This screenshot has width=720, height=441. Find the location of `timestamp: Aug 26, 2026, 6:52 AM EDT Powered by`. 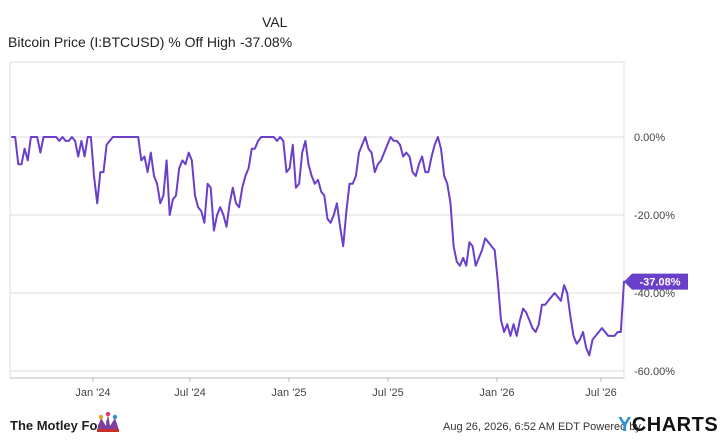

timestamp: Aug 26, 2026, 6:52 AM EDT Powered by is located at coordinates (542, 427).